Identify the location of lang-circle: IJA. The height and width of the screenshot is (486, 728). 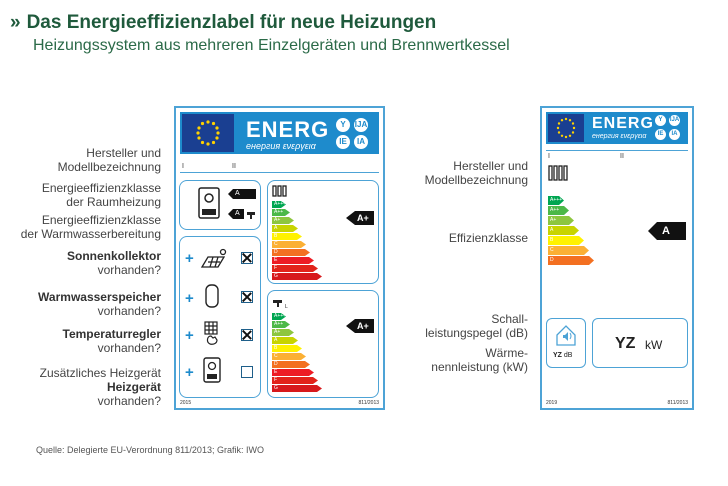
(674, 120).